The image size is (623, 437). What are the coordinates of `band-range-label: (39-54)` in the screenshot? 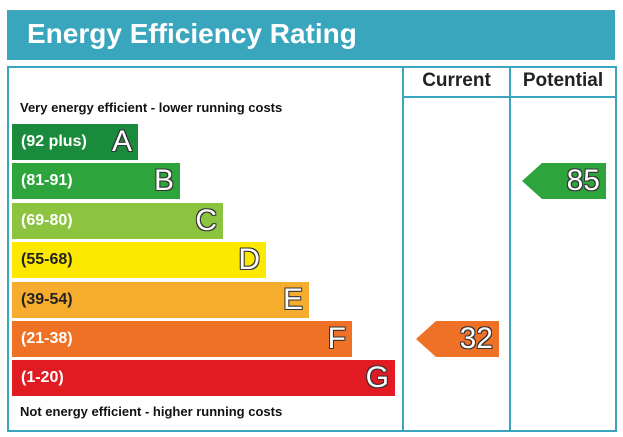 It's located at (47, 299).